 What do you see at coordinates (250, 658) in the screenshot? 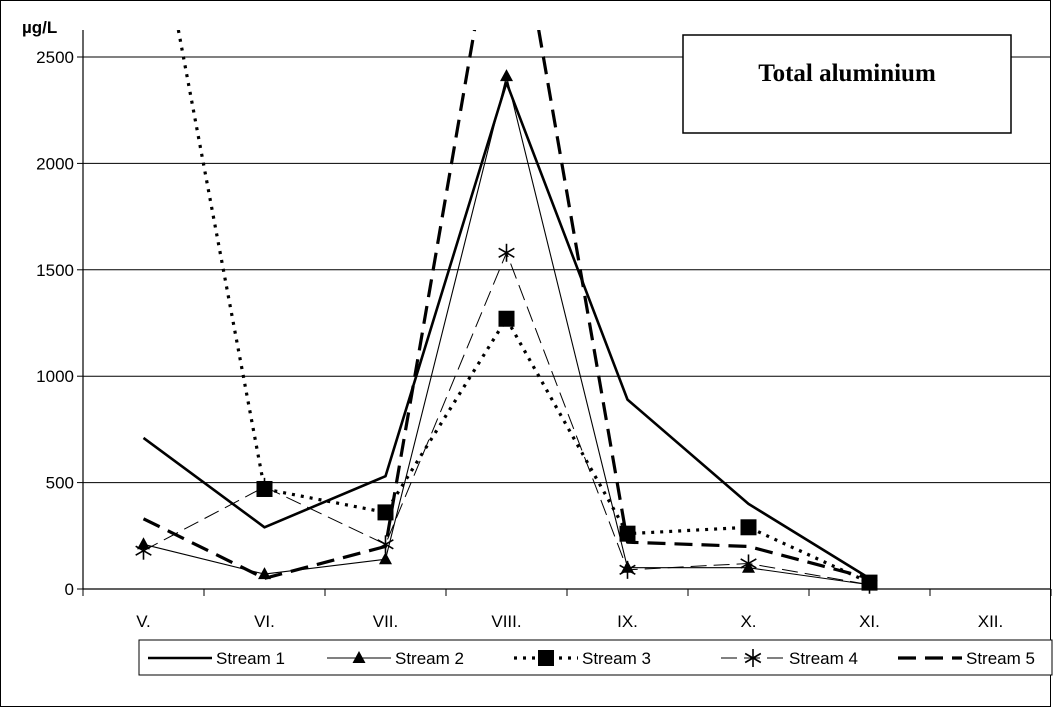
I see `legend-label: Stream 1` at bounding box center [250, 658].